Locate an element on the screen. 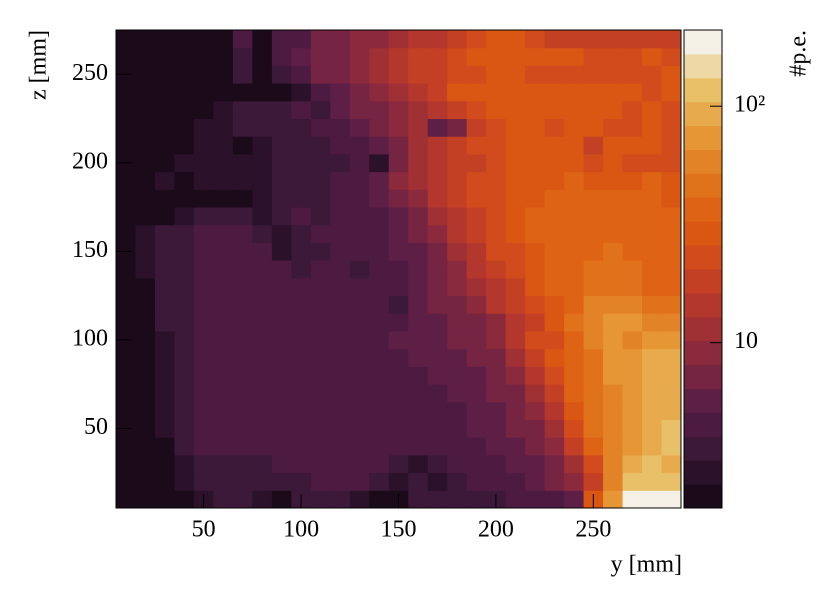 The height and width of the screenshot is (604, 830). x-tick-label: 50 is located at coordinates (204, 530).